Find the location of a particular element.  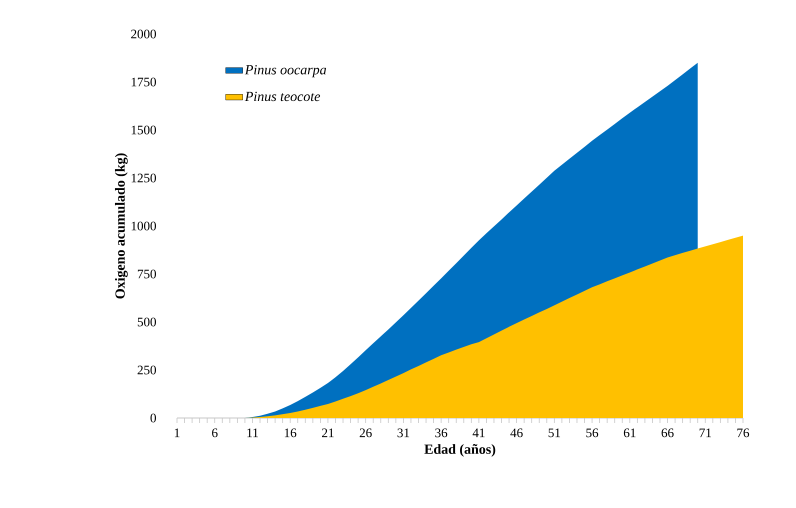

legend-label: Pinus teocote is located at coordinates (282, 97).